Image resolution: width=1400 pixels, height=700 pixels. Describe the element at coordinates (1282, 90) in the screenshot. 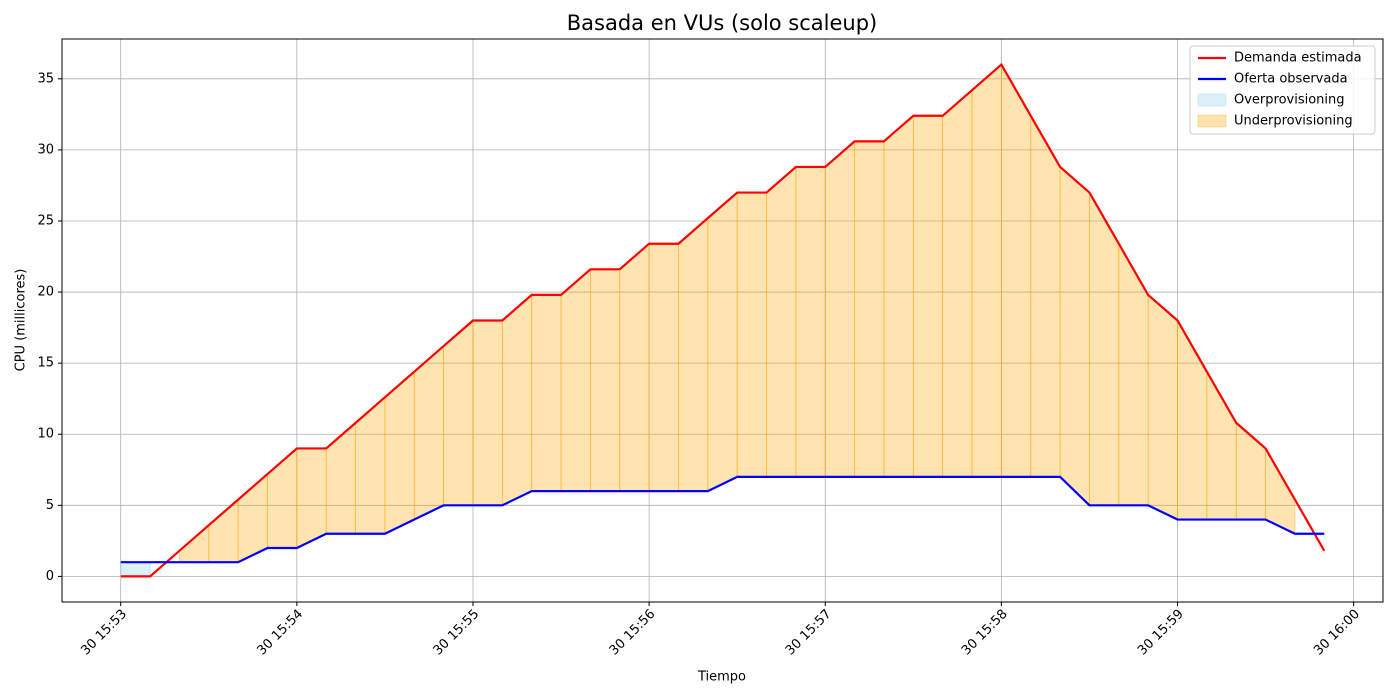

I see `legend-box` at that location.